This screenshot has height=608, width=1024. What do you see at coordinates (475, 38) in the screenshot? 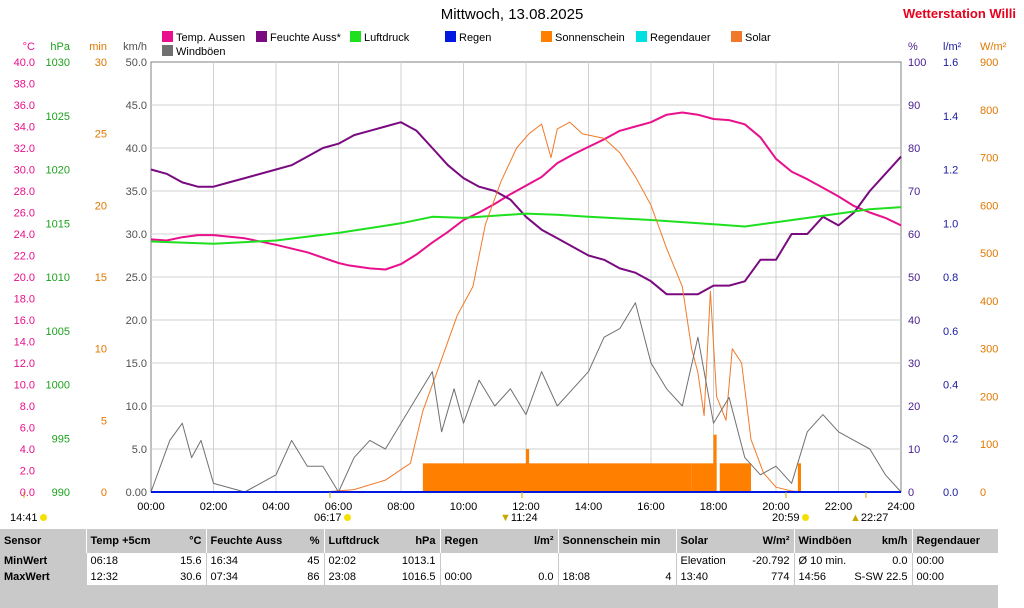
I see `legend-label-rain: Regen` at bounding box center [475, 38].